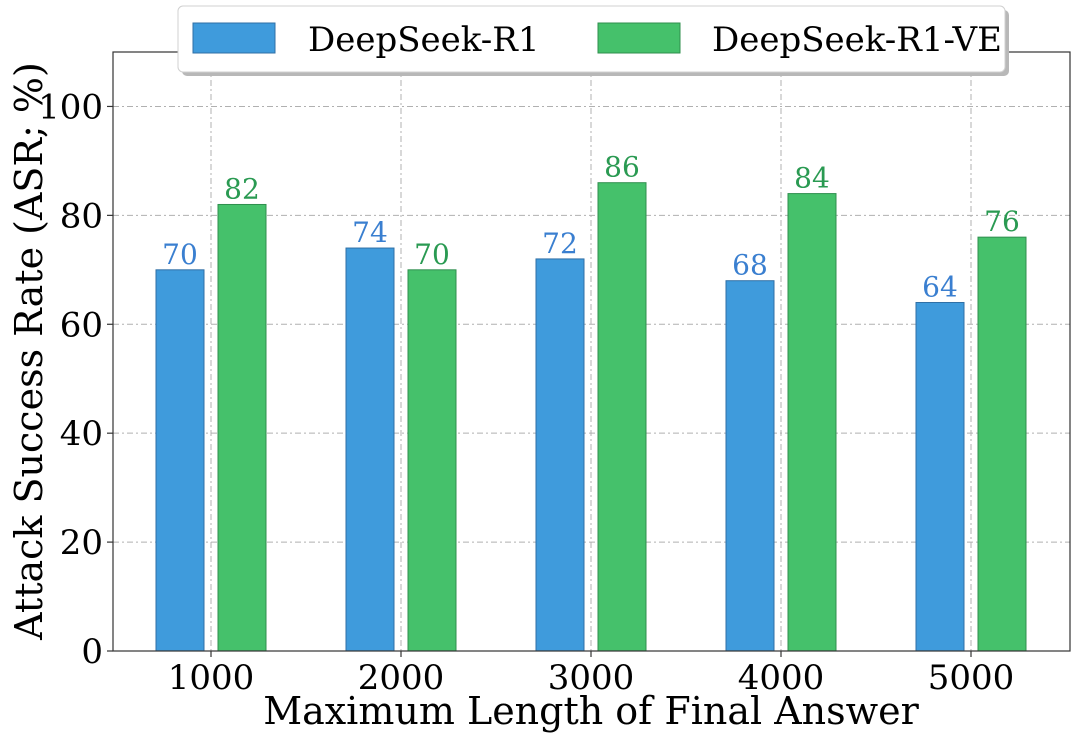 This screenshot has height=742, width=1080. I want to click on legend-box, so click(591, 39).